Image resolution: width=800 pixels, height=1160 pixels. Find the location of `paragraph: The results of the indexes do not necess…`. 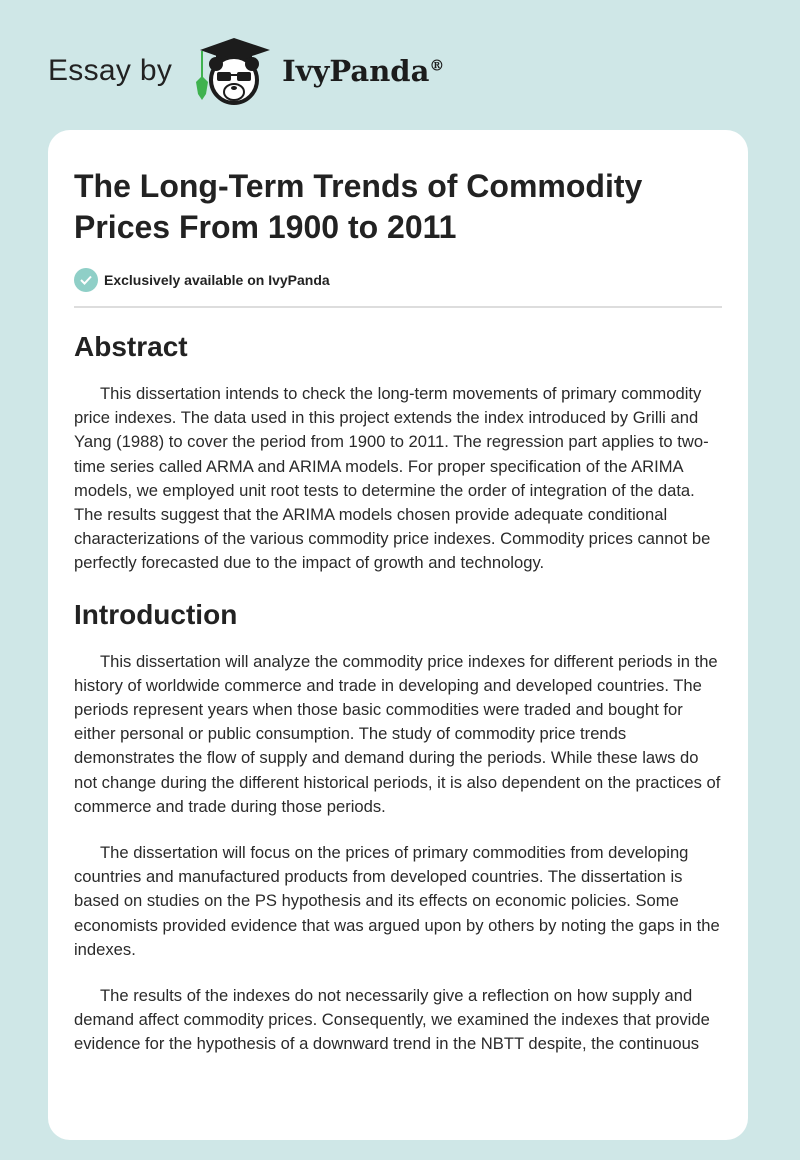

paragraph: The results of the indexes do not necess… is located at coordinates (392, 1020).